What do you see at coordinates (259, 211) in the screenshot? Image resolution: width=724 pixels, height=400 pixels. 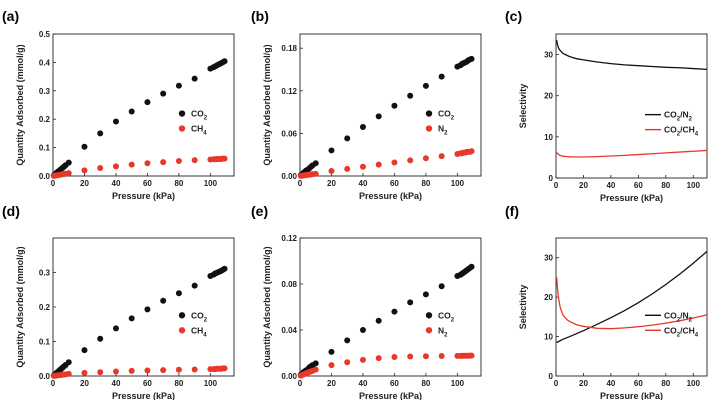 I see `panel-label: (e)` at bounding box center [259, 211].